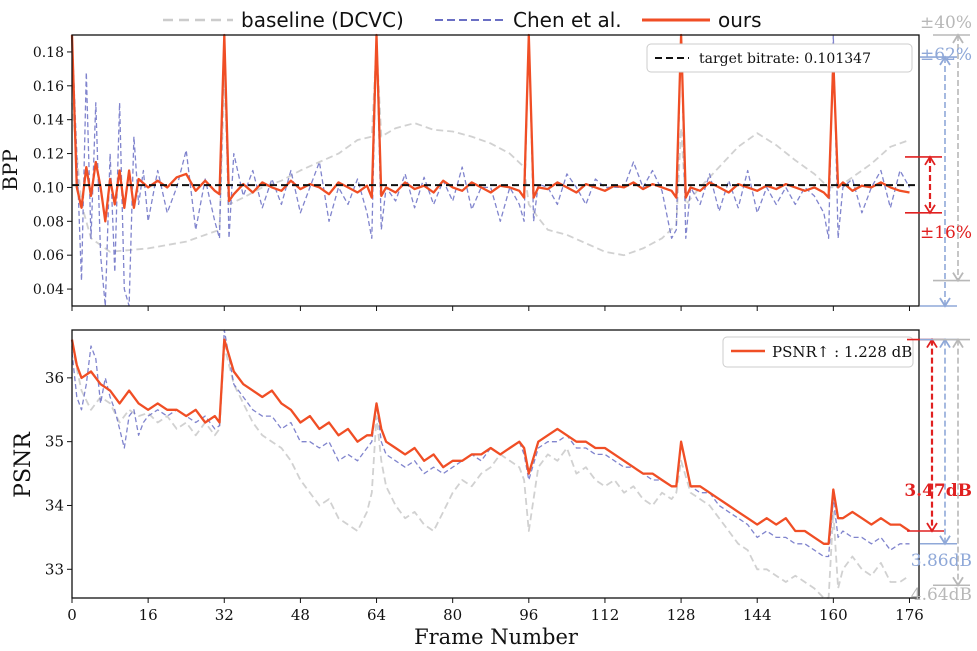 The width and height of the screenshot is (977, 651). What do you see at coordinates (938, 491) in the screenshot?
I see `annotation-label: 3.47dB` at bounding box center [938, 491].